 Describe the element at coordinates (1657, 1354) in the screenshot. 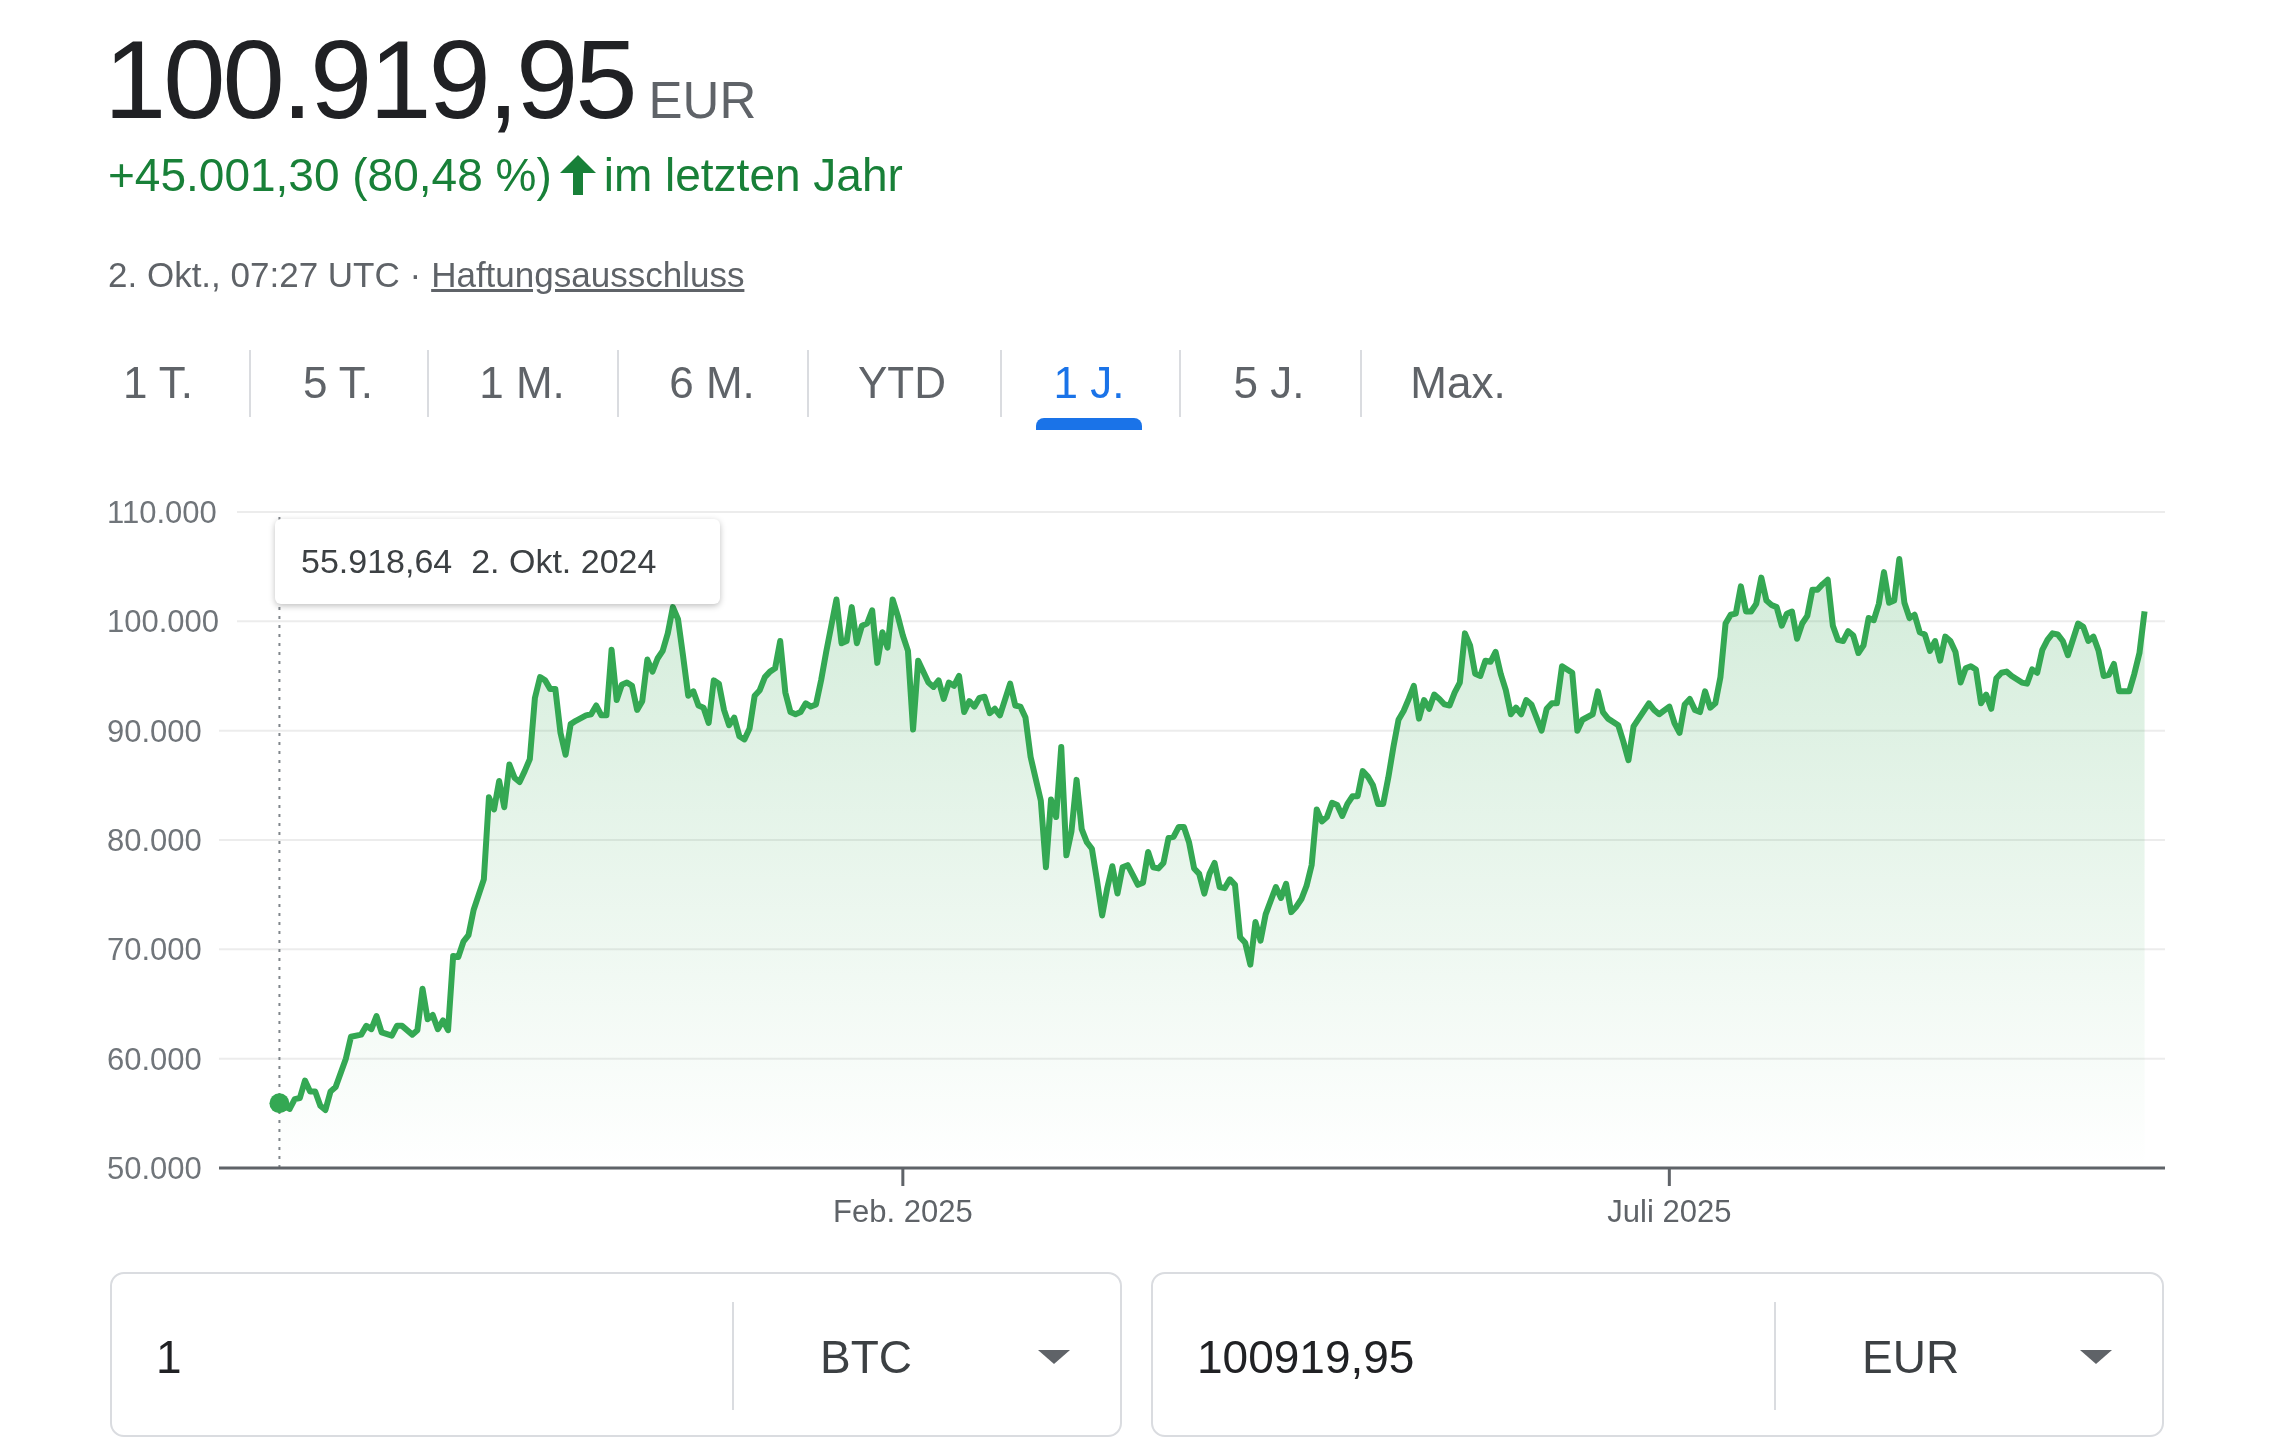

I see `input-field: 100919,95 EUR` at that location.